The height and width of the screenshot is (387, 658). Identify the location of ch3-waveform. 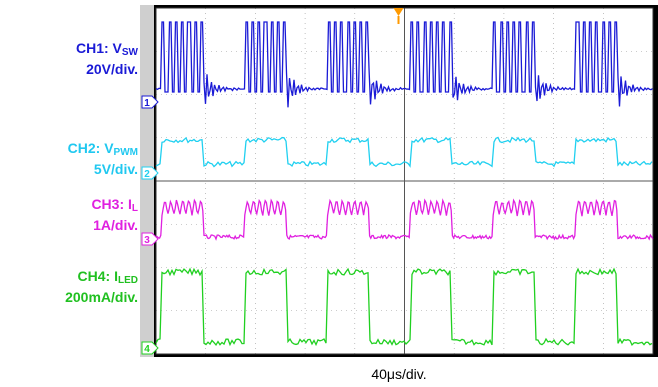
(404, 219).